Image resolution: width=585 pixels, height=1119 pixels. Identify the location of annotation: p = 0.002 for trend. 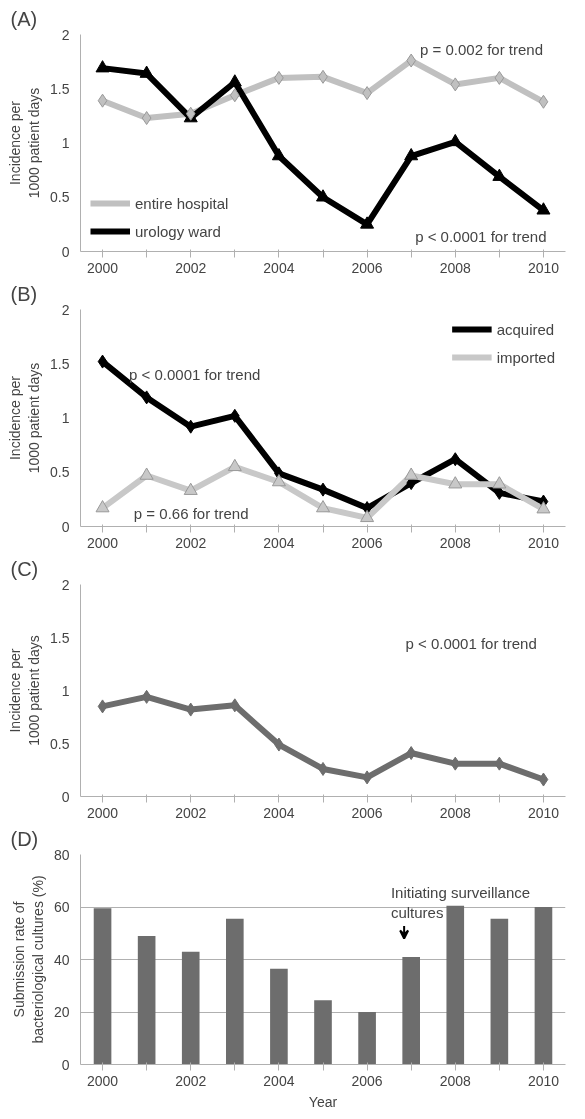
(482, 50).